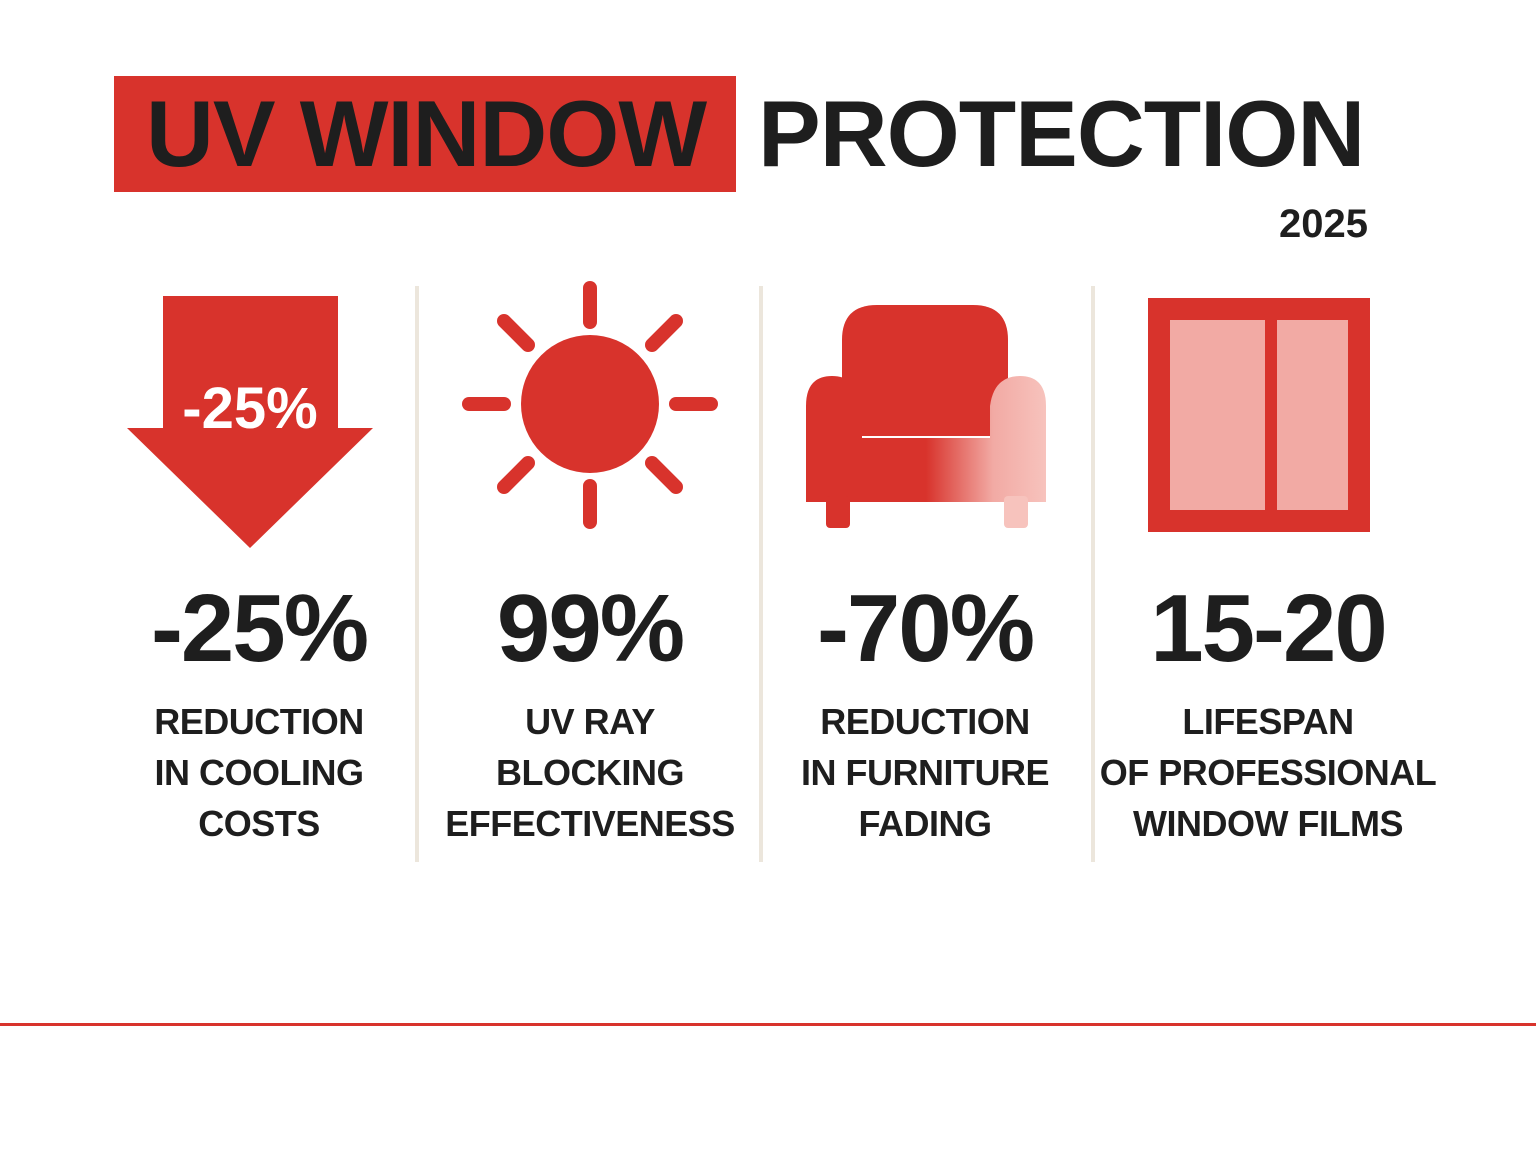 This screenshot has height=1154, width=1536. I want to click on arrow-label: -25%, so click(249, 408).